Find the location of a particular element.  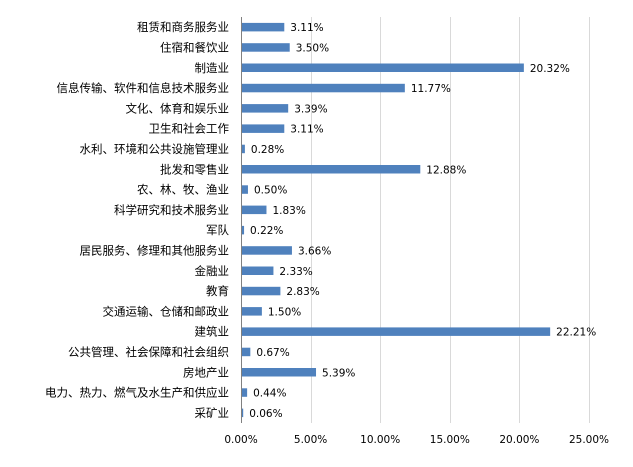

category-label: 文化、体育和娱乐业 is located at coordinates (178, 108).